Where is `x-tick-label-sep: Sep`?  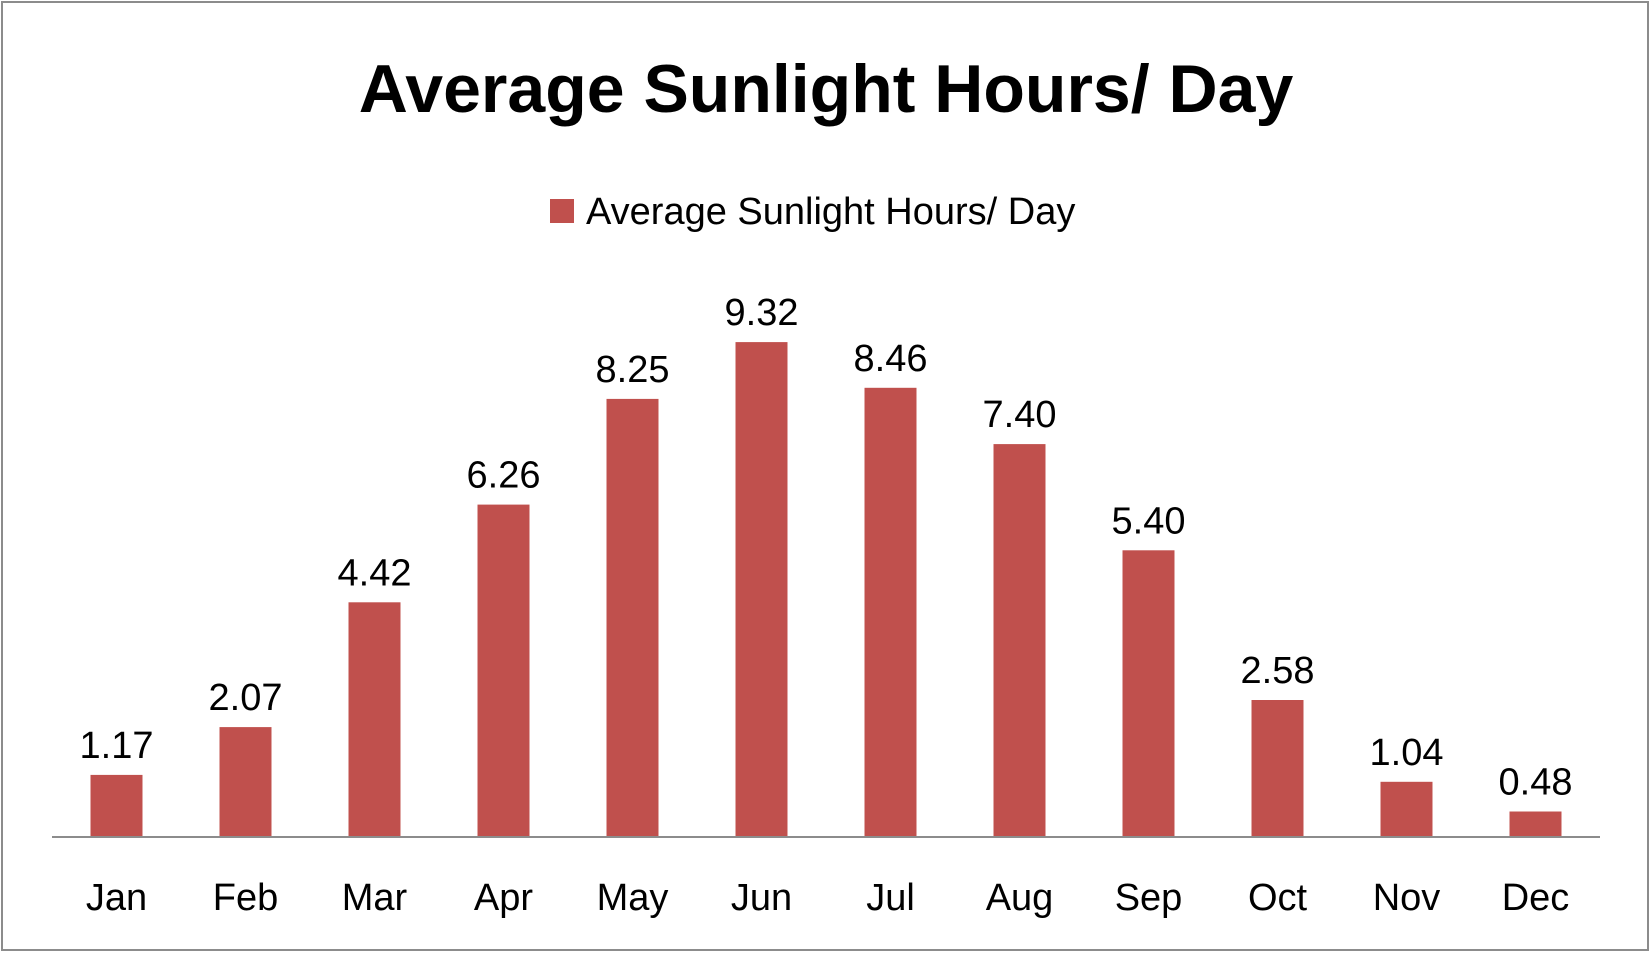
x-tick-label-sep: Sep is located at coordinates (1149, 898).